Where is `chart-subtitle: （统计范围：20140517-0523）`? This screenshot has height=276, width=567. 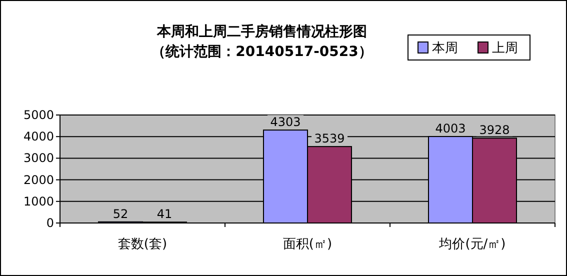
chart-subtitle: （统计范围：20140517-0523） is located at coordinates (262, 51).